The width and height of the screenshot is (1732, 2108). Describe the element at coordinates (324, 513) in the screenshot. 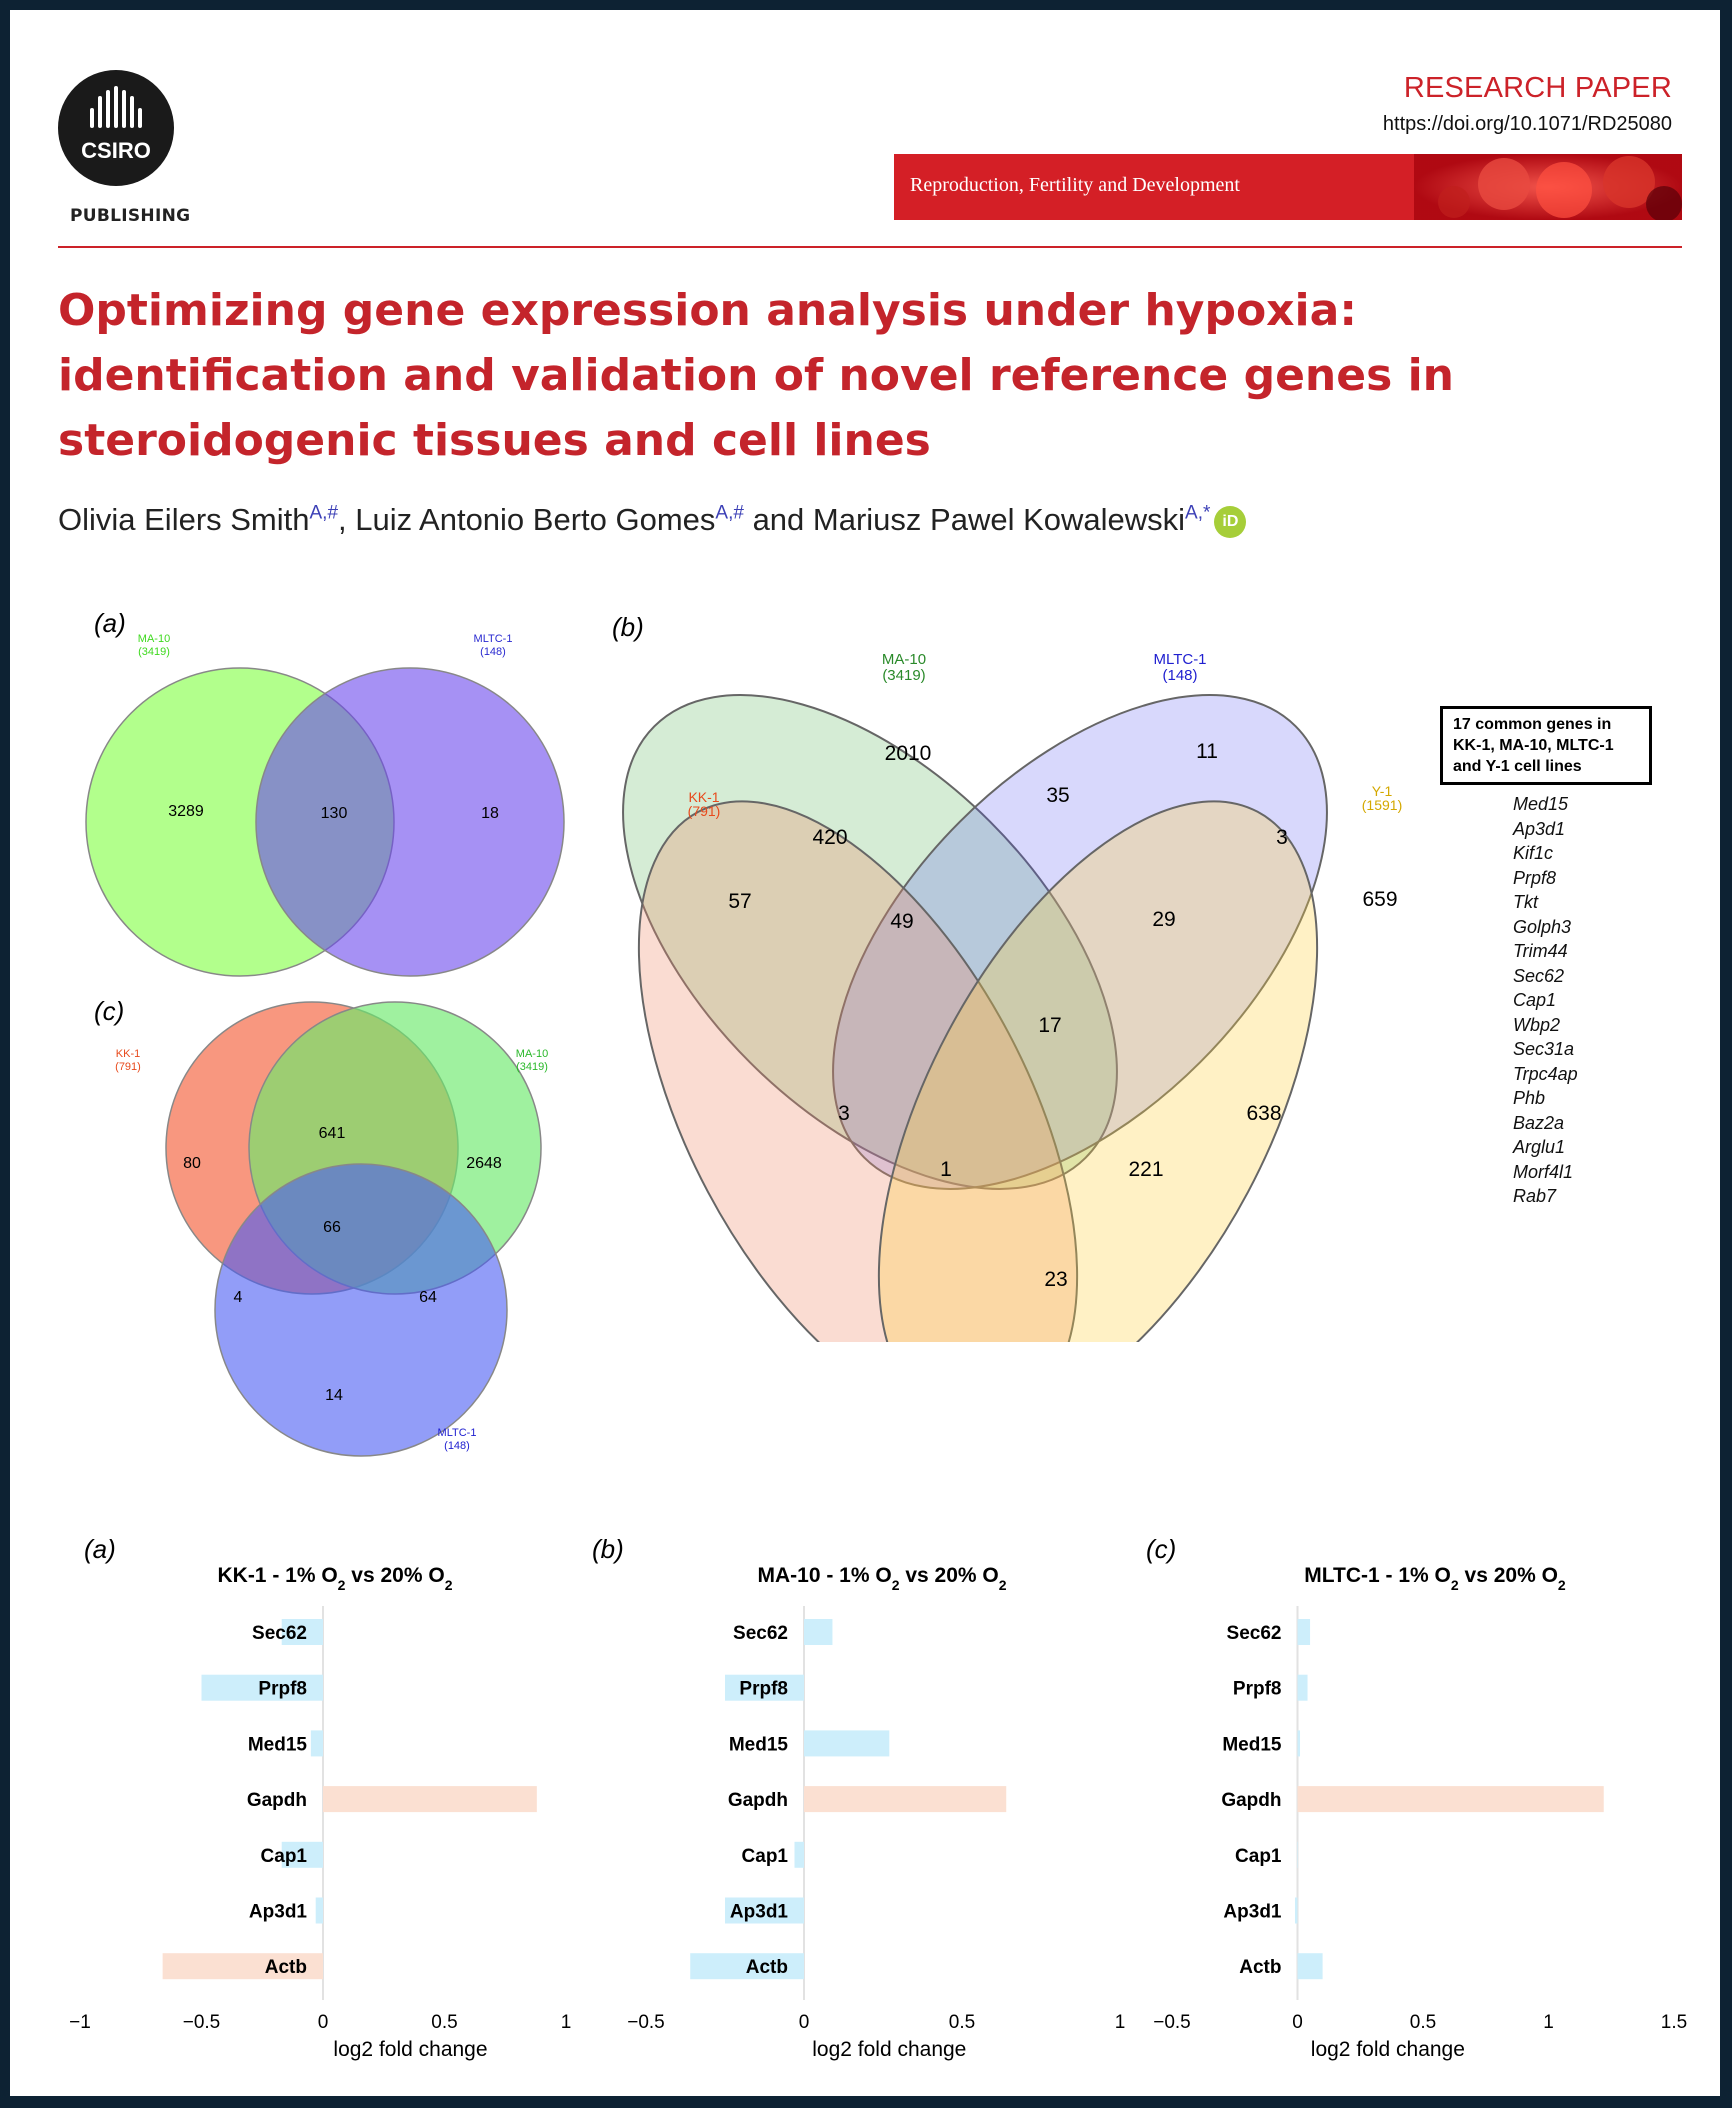

I see `author-affil: A,#` at that location.